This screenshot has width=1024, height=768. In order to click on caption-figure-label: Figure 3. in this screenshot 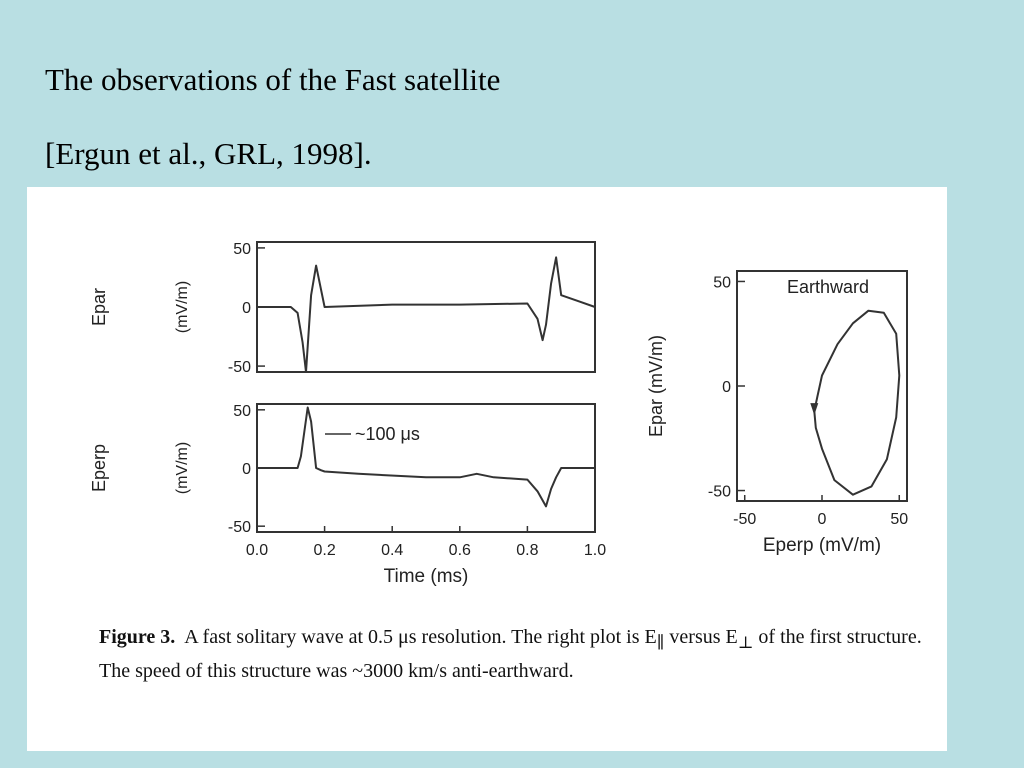, I will do `click(137, 637)`.